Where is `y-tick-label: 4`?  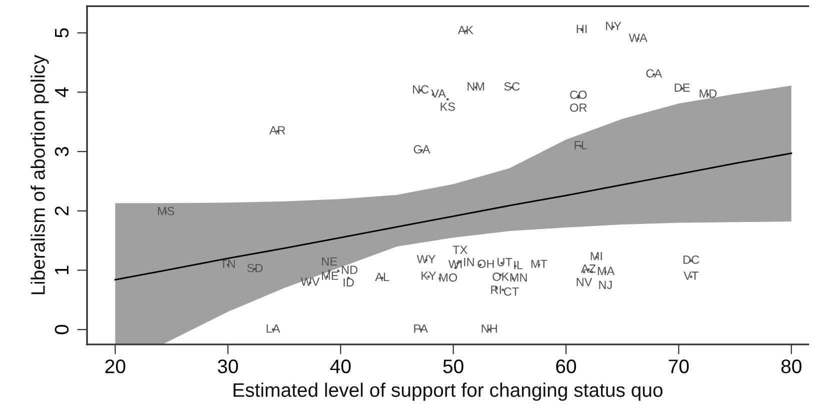
y-tick-label: 4 is located at coordinates (61, 92).